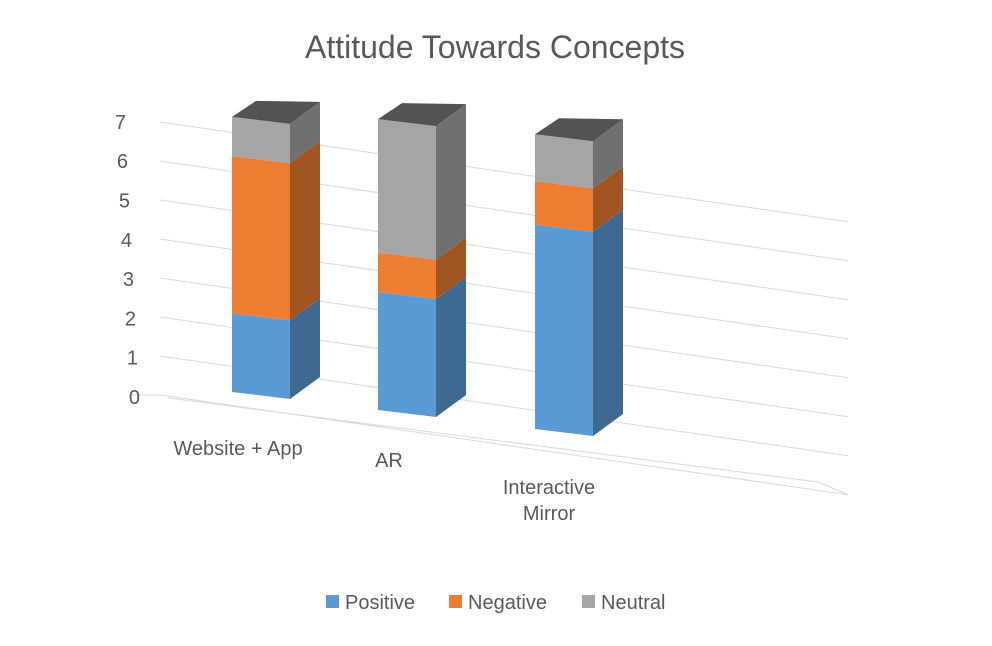 Image resolution: width=992 pixels, height=646 pixels. What do you see at coordinates (384, 481) in the screenshot?
I see `x-axis-labels: Website + App AR Interactive Mirror` at bounding box center [384, 481].